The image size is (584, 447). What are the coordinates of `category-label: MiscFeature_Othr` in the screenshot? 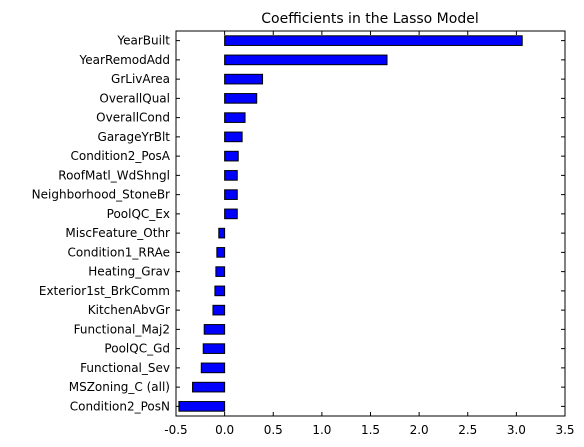 It's located at (117, 233).